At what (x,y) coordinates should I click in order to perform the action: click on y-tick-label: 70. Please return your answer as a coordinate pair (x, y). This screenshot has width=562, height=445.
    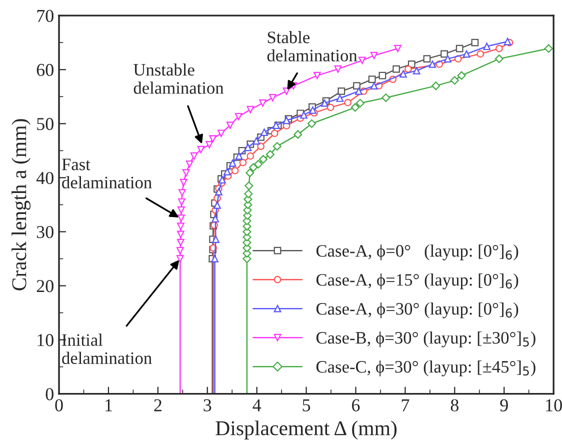
    Looking at the image, I should click on (45, 16).